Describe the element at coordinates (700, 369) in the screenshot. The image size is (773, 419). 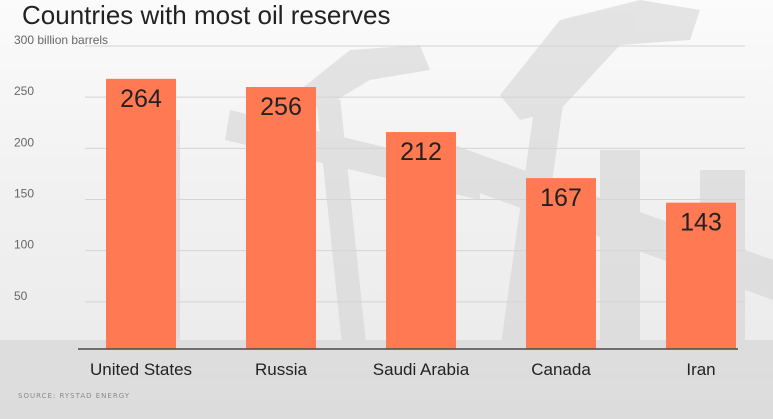
I see `category-label: Iran` at that location.